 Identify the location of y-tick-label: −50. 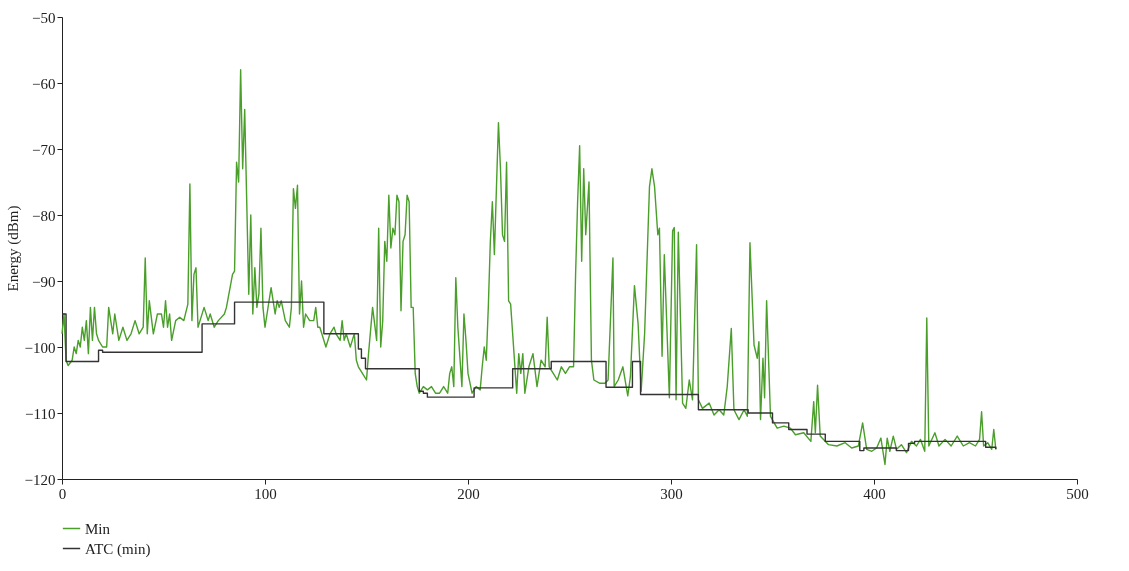
(44, 17).